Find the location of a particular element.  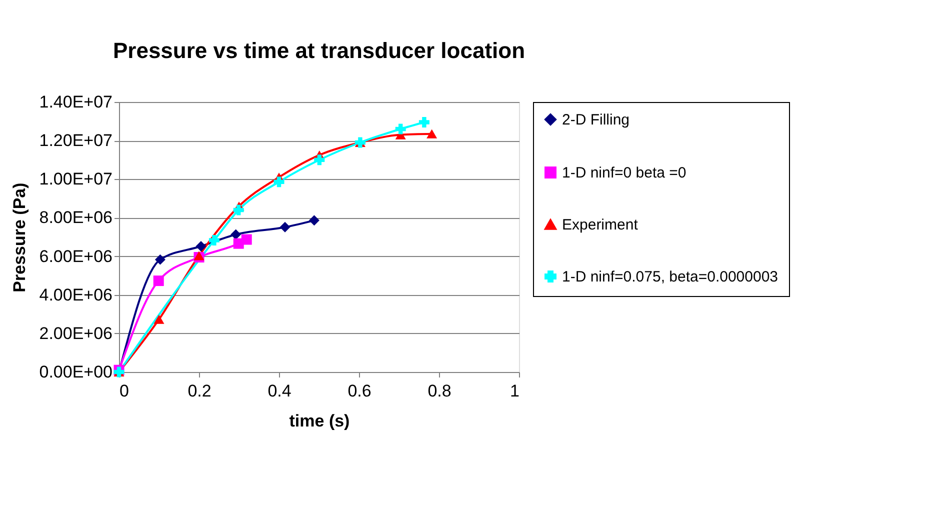

y-tick-label: 0.00E+00 is located at coordinates (75, 372).